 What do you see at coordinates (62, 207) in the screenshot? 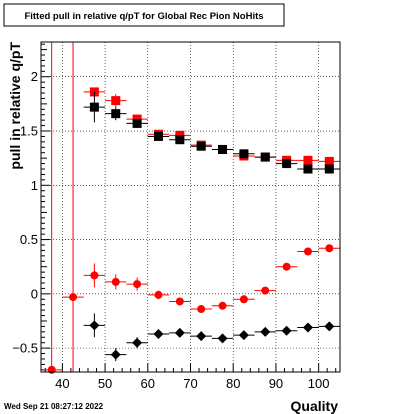
I see `vertical-marker-lines` at bounding box center [62, 207].